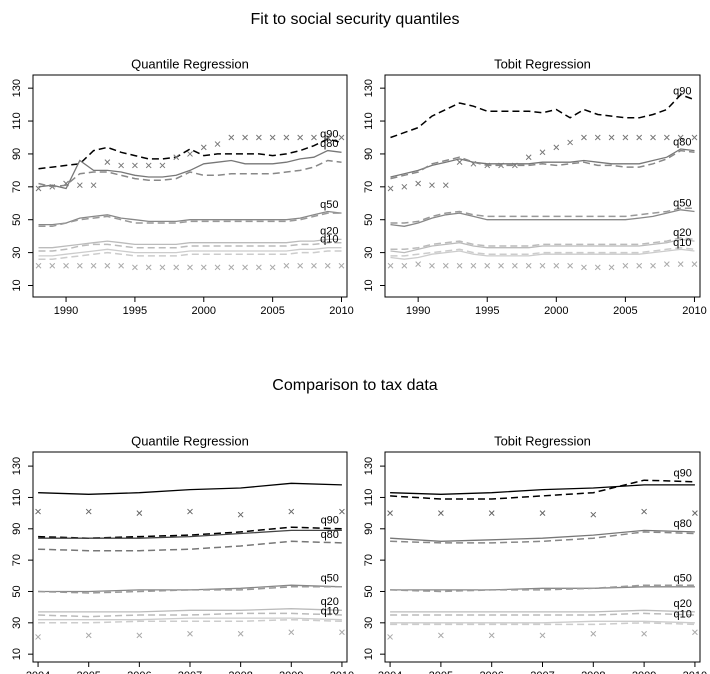  What do you see at coordinates (369, 121) in the screenshot?
I see `y-tick-label: 110` at bounding box center [369, 121].